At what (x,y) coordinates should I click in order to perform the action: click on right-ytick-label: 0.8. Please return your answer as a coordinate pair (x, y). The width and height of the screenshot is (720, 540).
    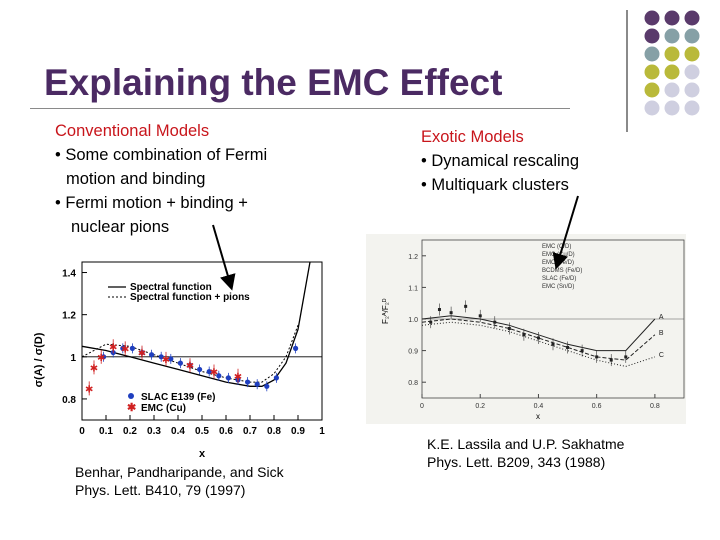
    Looking at the image, I should click on (413, 383).